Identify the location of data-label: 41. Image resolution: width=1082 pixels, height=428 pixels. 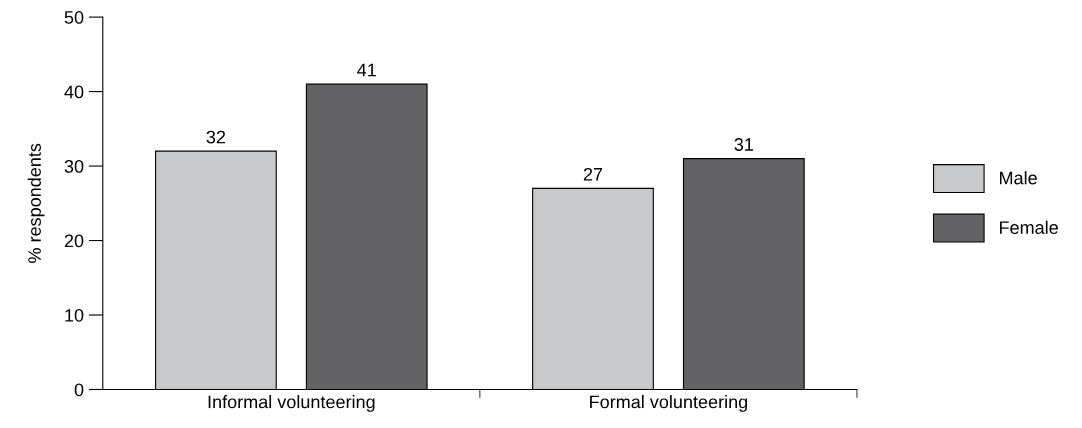
(366, 70).